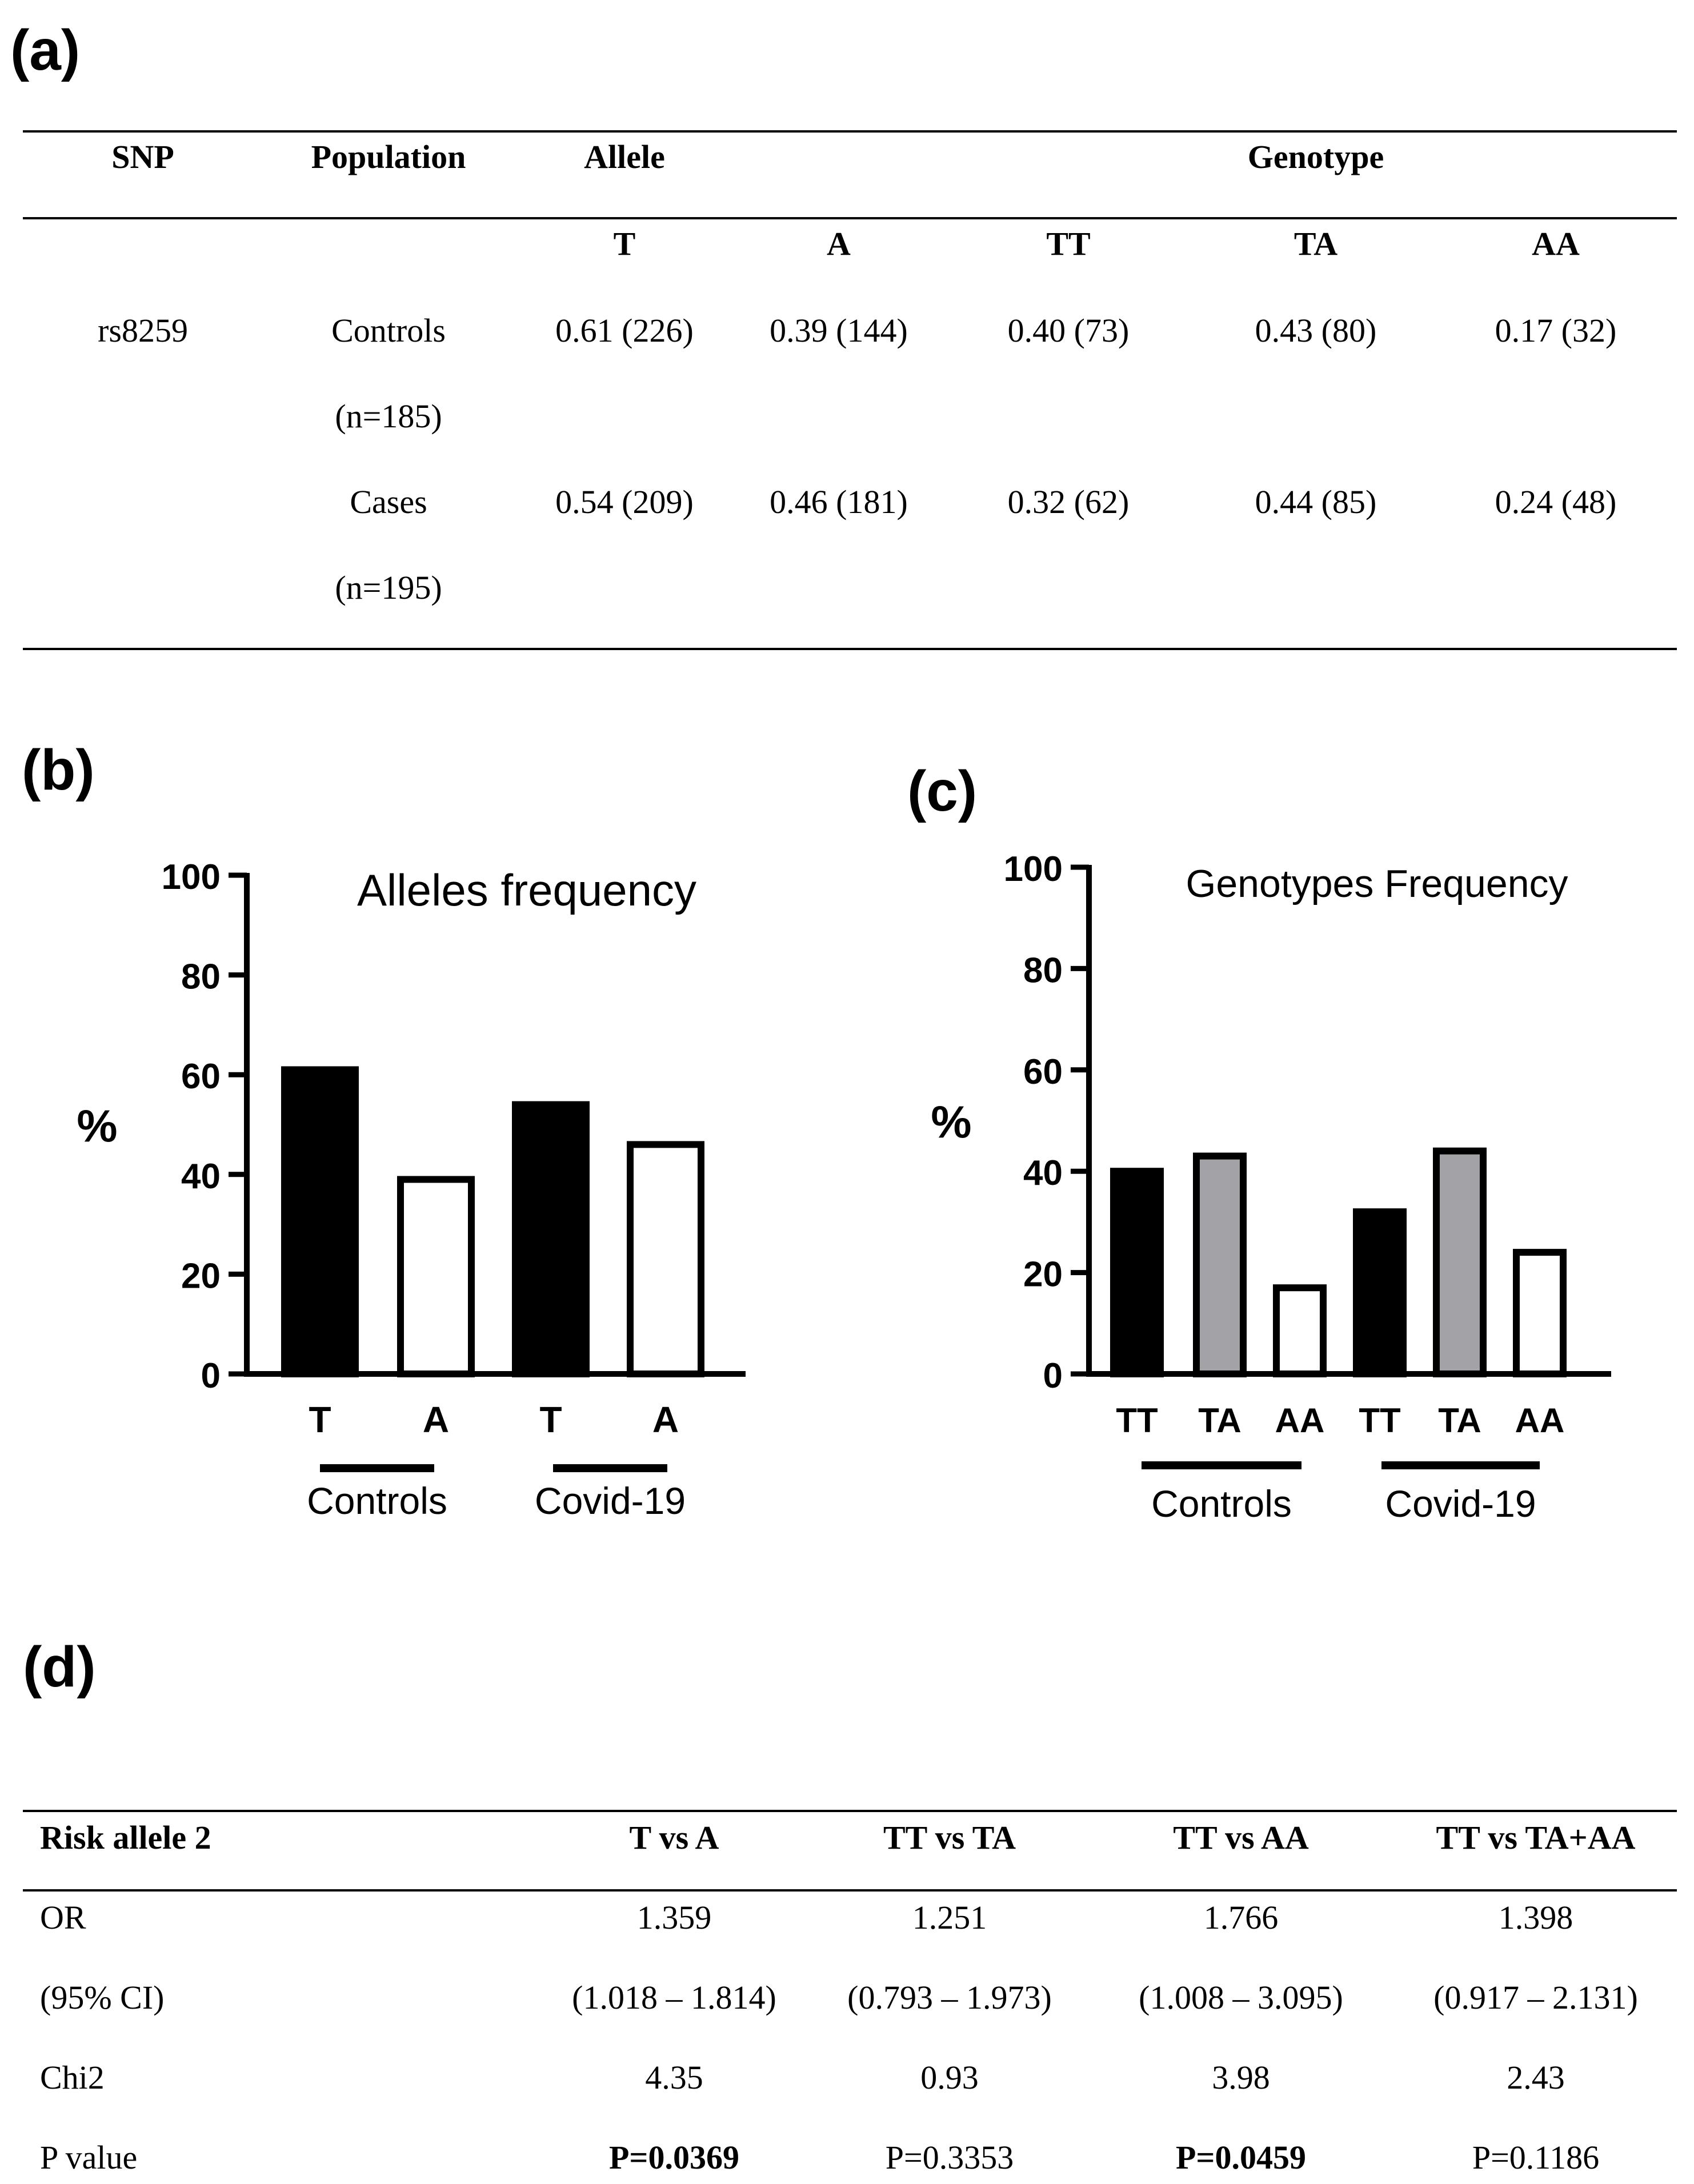  I want to click on table-a-sub-ta: TA, so click(1316, 243).